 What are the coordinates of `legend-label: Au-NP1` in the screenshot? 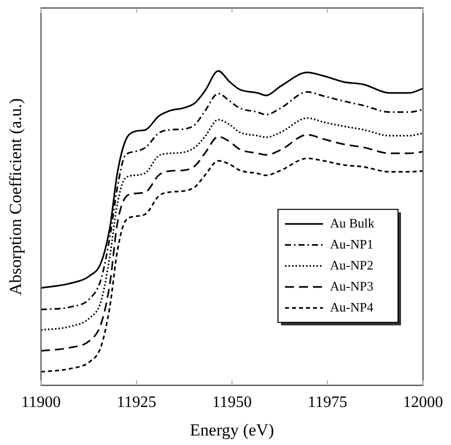 It's located at (352, 244).